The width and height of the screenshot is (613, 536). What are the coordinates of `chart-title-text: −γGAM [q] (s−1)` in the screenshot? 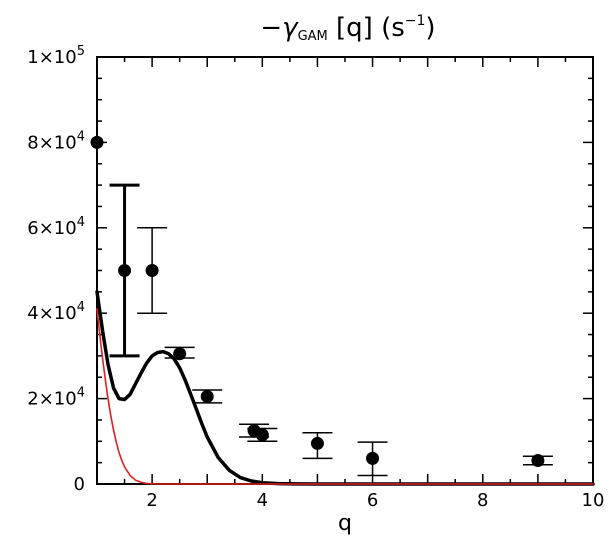 It's located at (347, 28).